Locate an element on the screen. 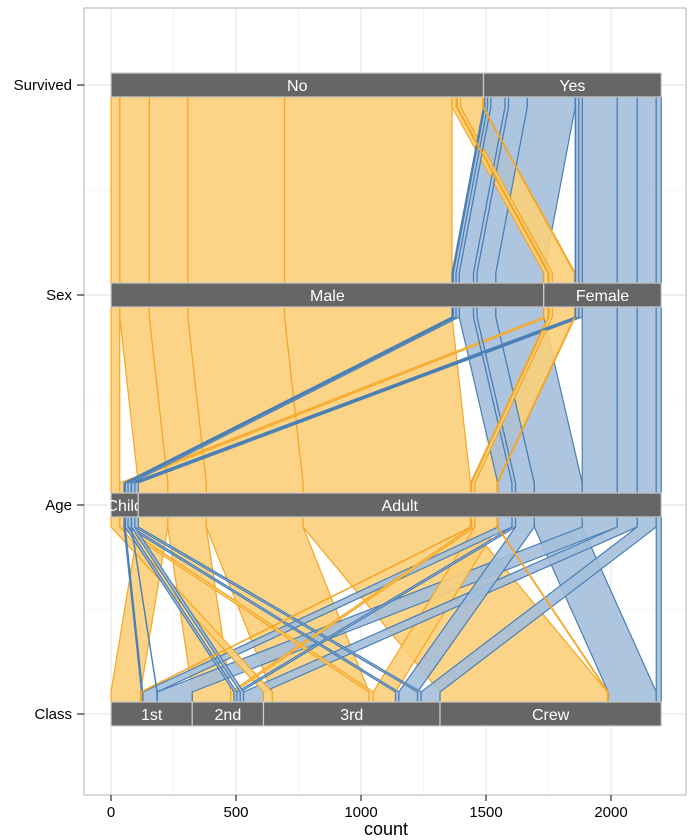 This screenshot has height=840, width=689. y-tick-label-age: Age is located at coordinates (58, 505).